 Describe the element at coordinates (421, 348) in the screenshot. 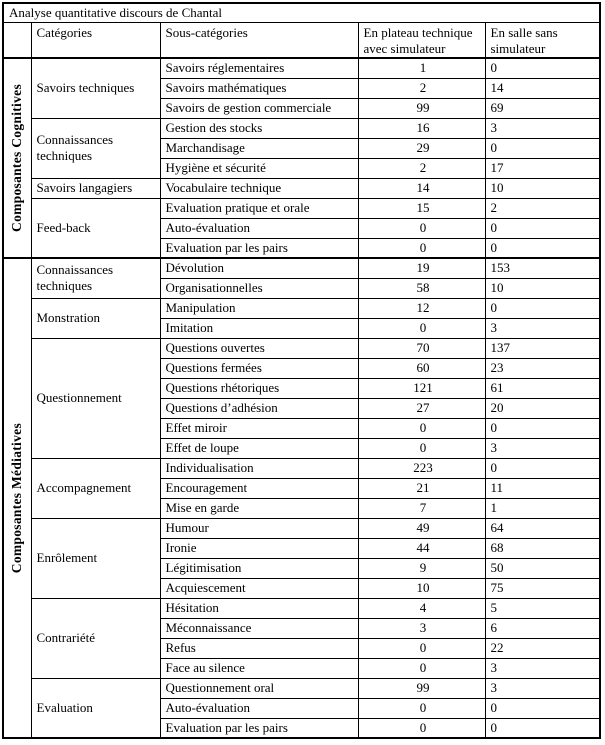

I see `value-plateau-cell: 70` at that location.